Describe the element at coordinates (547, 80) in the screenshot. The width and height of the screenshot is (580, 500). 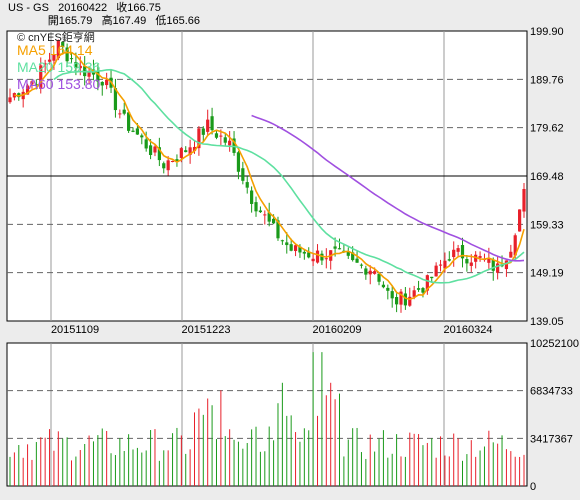
I see `price-tick-label: 189.76` at that location.